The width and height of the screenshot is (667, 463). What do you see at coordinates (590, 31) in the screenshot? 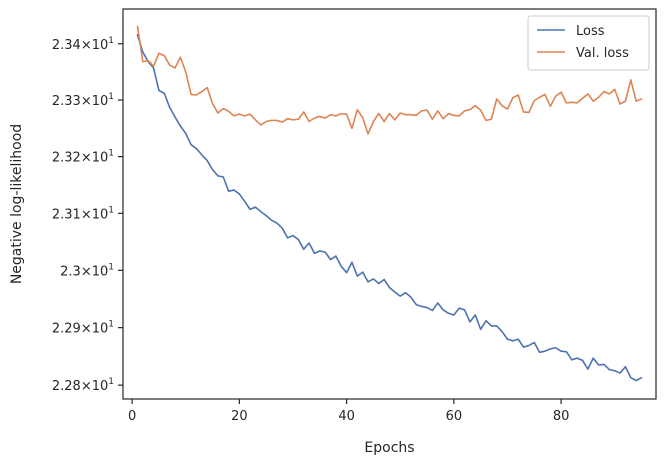
I see `legend-label-loss: Loss` at bounding box center [590, 31].